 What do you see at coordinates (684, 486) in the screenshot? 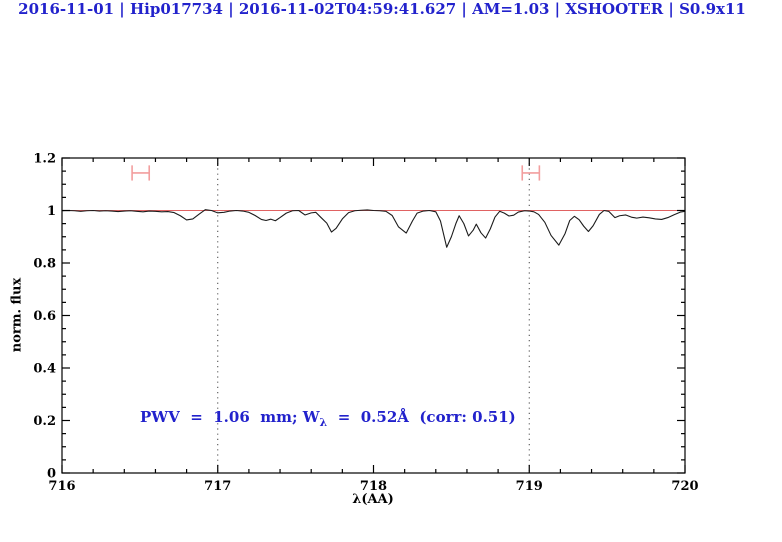
I see `x-tick-label: 720` at bounding box center [684, 486].